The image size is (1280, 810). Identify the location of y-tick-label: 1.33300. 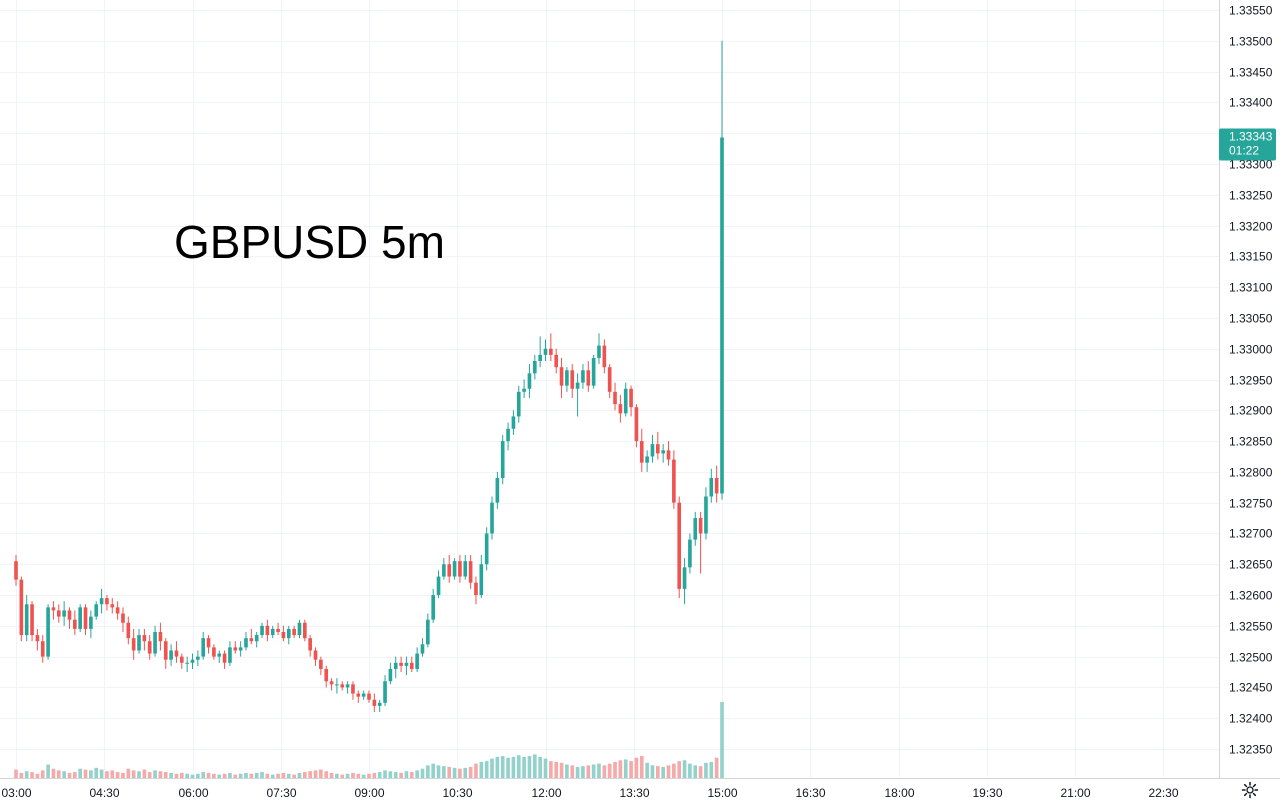
(1251, 165).